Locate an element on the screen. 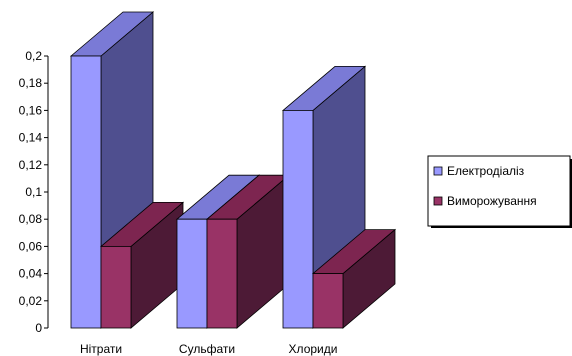 The width and height of the screenshot is (572, 356). legend-shadow-bottom is located at coordinates (501, 227).